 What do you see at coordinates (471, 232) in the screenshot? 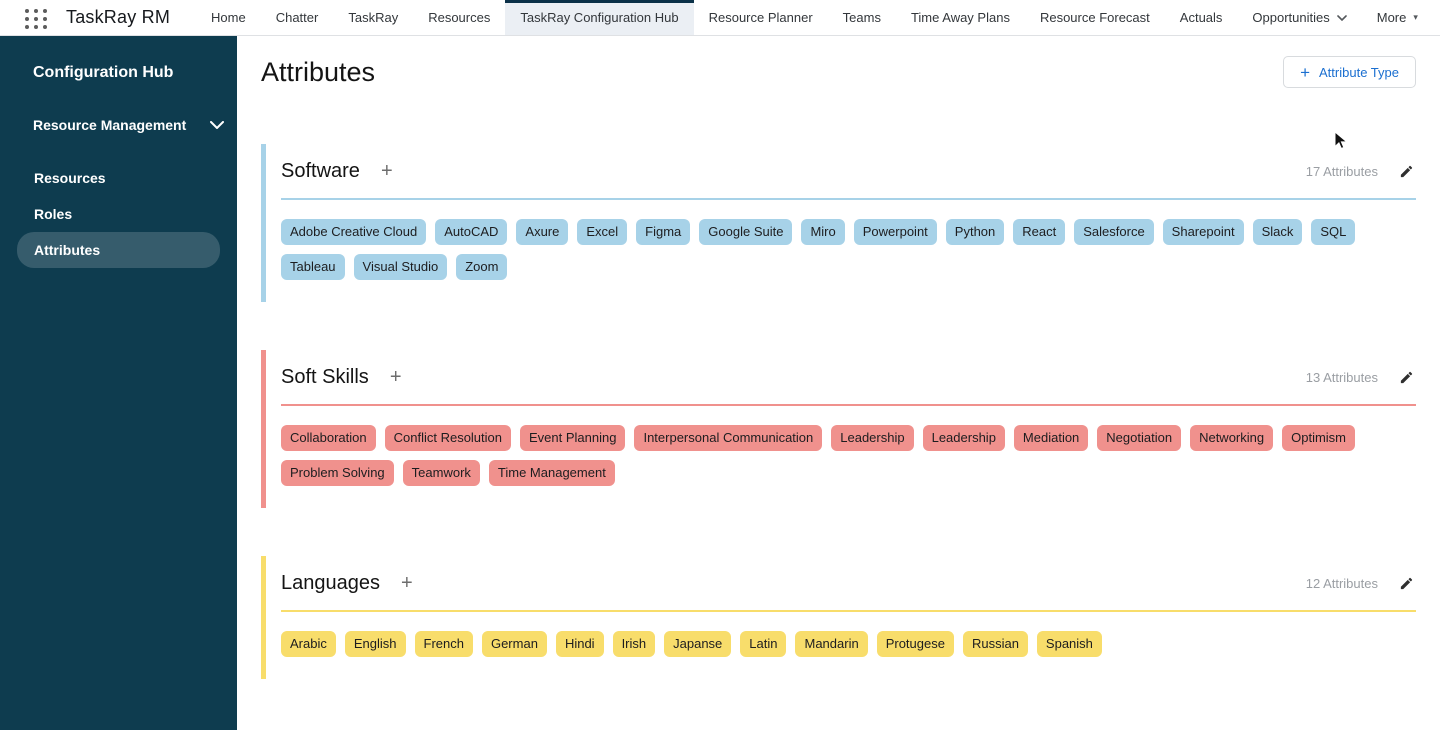
I see `tag-autocad: AutoCAD` at bounding box center [471, 232].